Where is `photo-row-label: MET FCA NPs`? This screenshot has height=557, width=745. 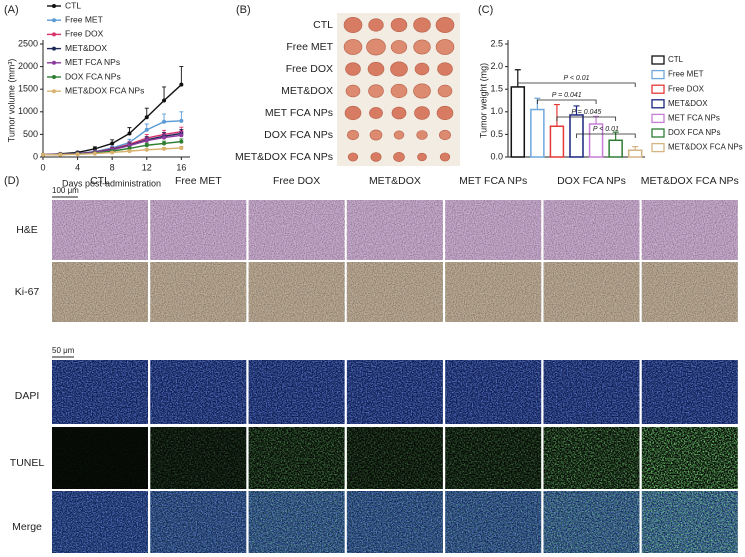
photo-row-label: MET FCA NPs is located at coordinates (299, 113).